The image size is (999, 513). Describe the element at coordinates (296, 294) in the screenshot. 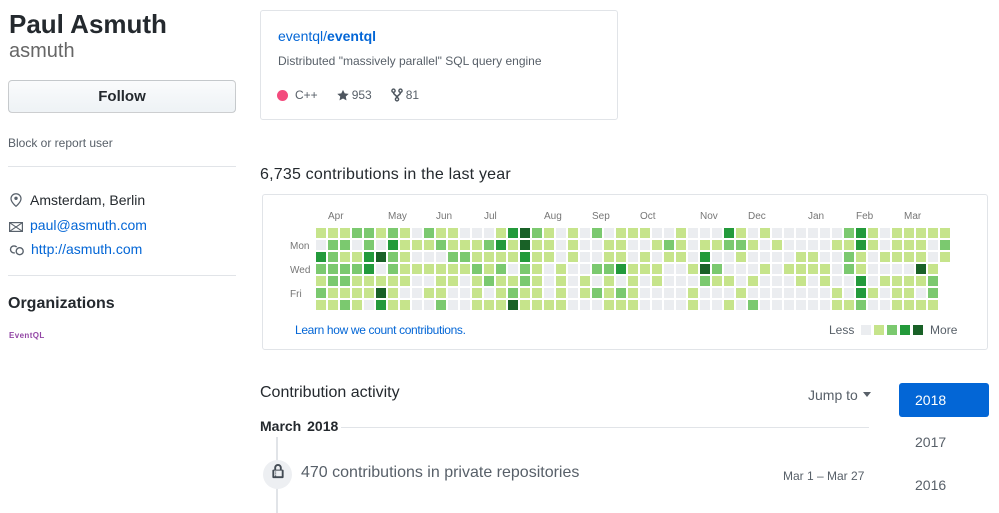

I see `svg-text: Fri` at that location.